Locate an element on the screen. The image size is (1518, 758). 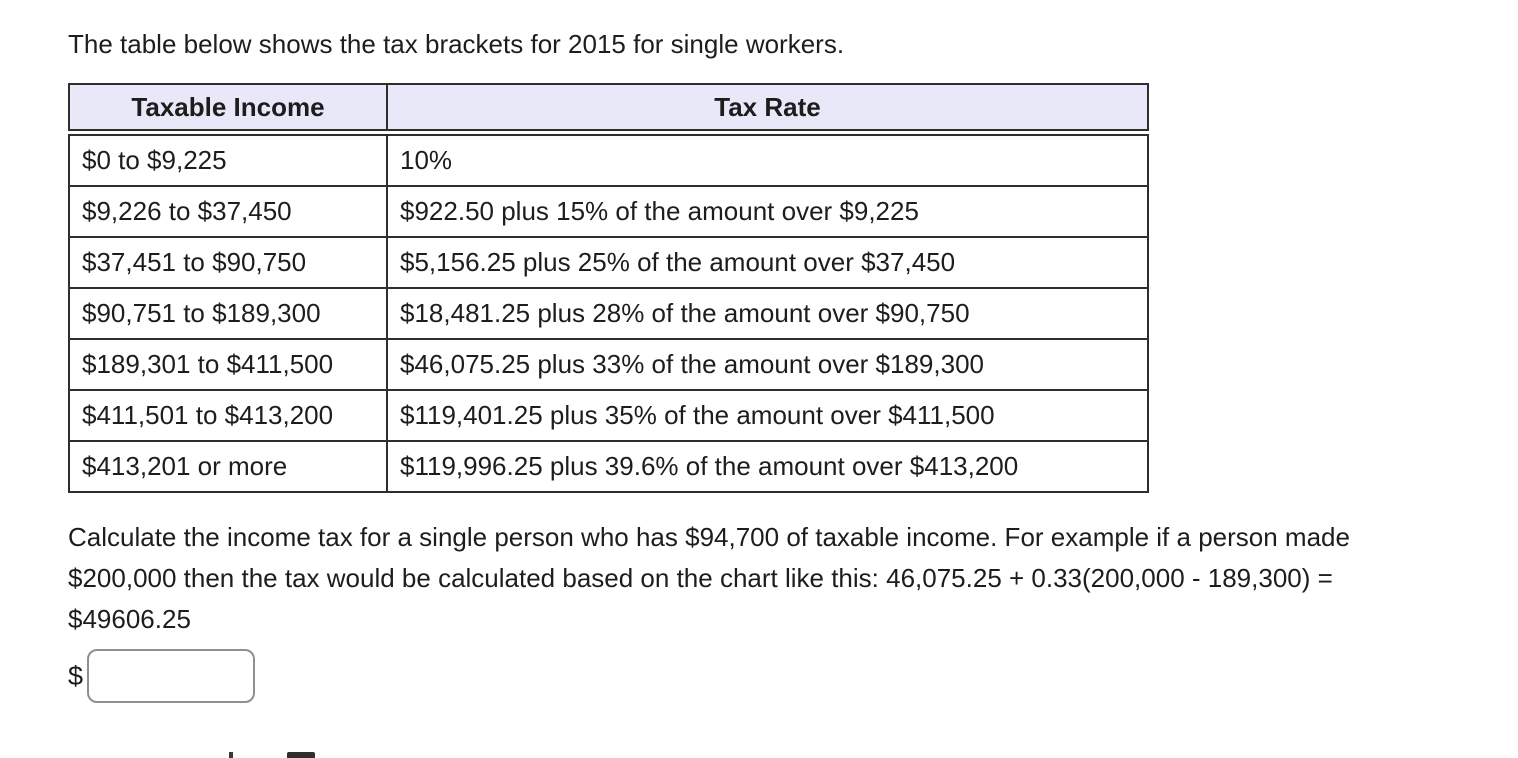
taxable-income-cell: $0 to $9,225 is located at coordinates (228, 159).